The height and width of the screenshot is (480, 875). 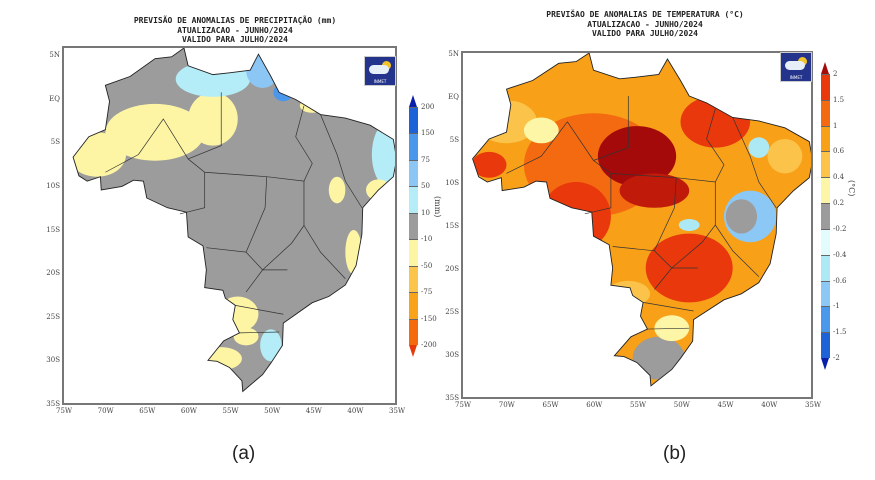 What do you see at coordinates (836, 306) in the screenshot?
I see `colorbar-tick-label: -1` at bounding box center [836, 306].